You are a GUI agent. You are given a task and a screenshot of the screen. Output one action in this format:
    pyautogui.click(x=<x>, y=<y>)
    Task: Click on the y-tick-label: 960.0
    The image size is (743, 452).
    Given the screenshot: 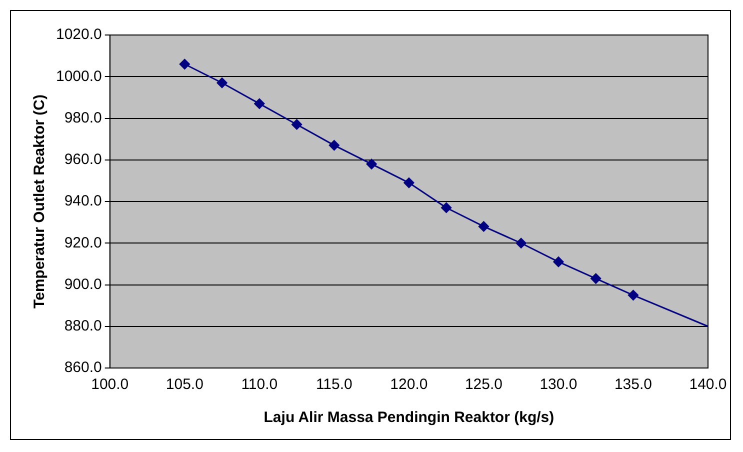 What is the action you would take?
    pyautogui.click(x=83, y=159)
    